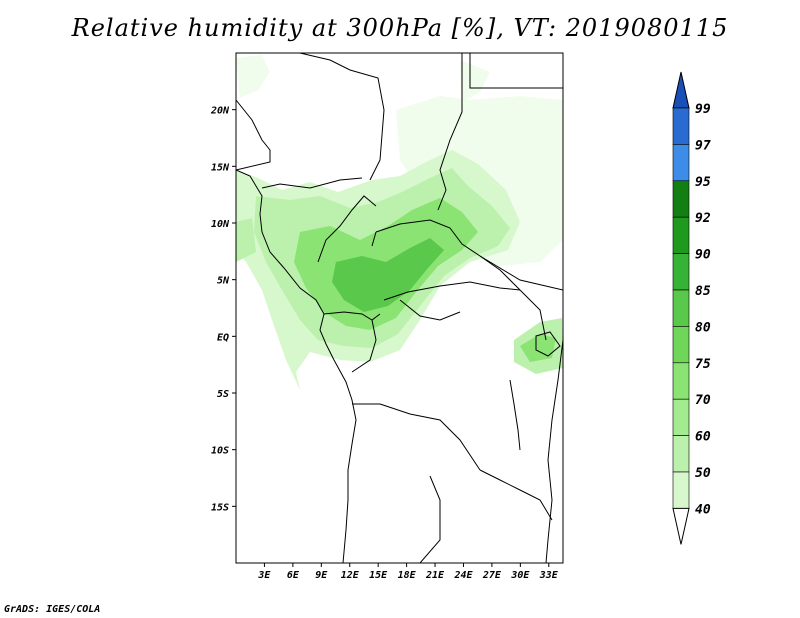 Image resolution: width=800 pixels, height=618 pixels. What do you see at coordinates (703, 437) in the screenshot?
I see `colorbar-label: 60` at bounding box center [703, 437].